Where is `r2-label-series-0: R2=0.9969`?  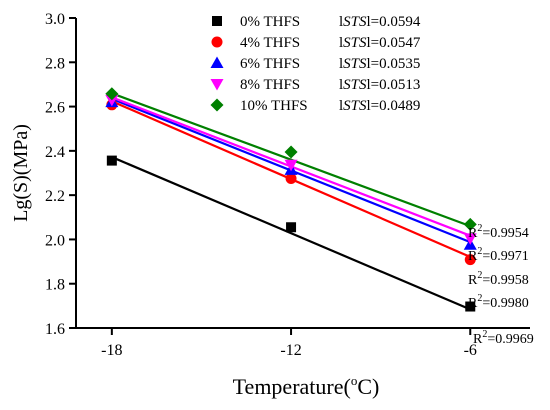
r2-label-series-0: R2=0.9969 is located at coordinates (503, 338).